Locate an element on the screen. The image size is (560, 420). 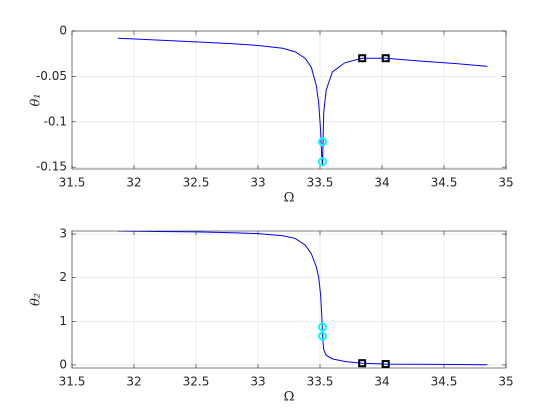
y-tick-label: -0.15 is located at coordinates (51, 167).